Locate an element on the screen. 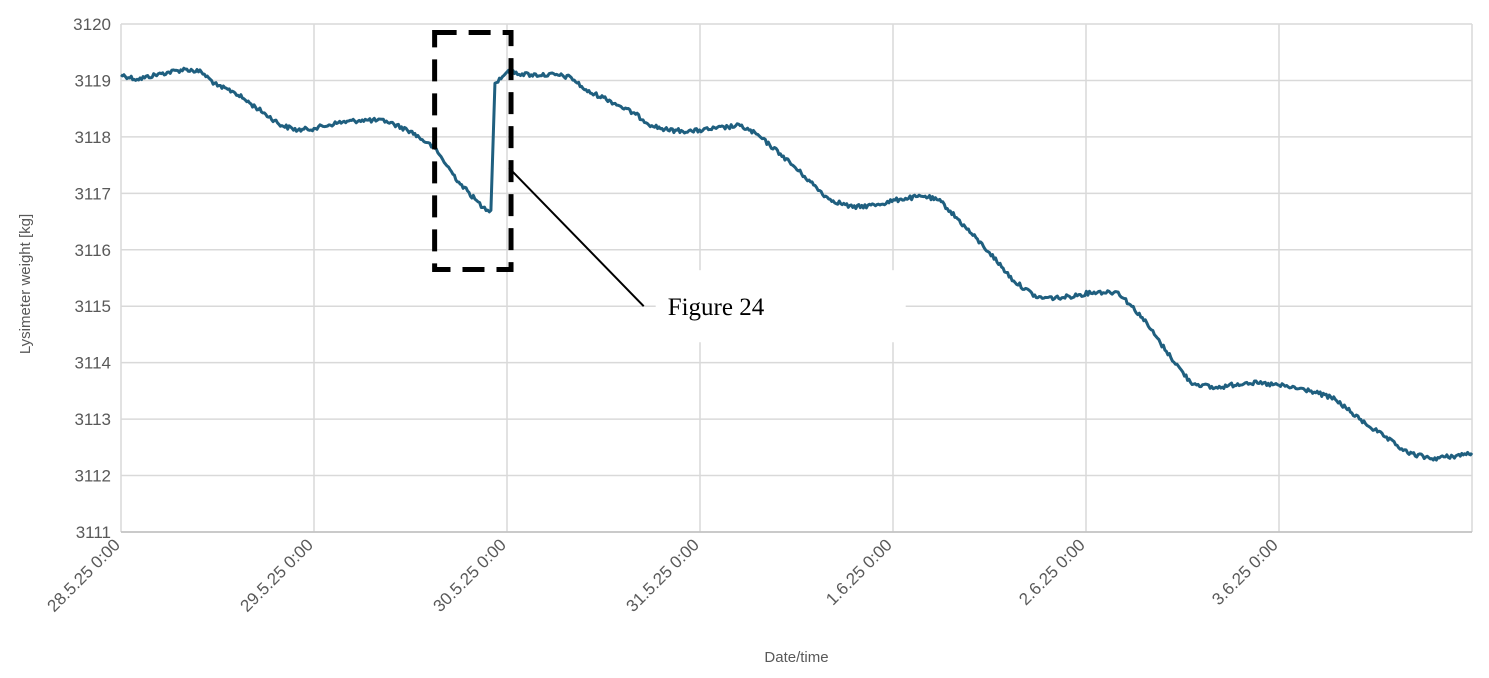  x-tick-label: 30.5.25 0:00 is located at coordinates (470, 575).